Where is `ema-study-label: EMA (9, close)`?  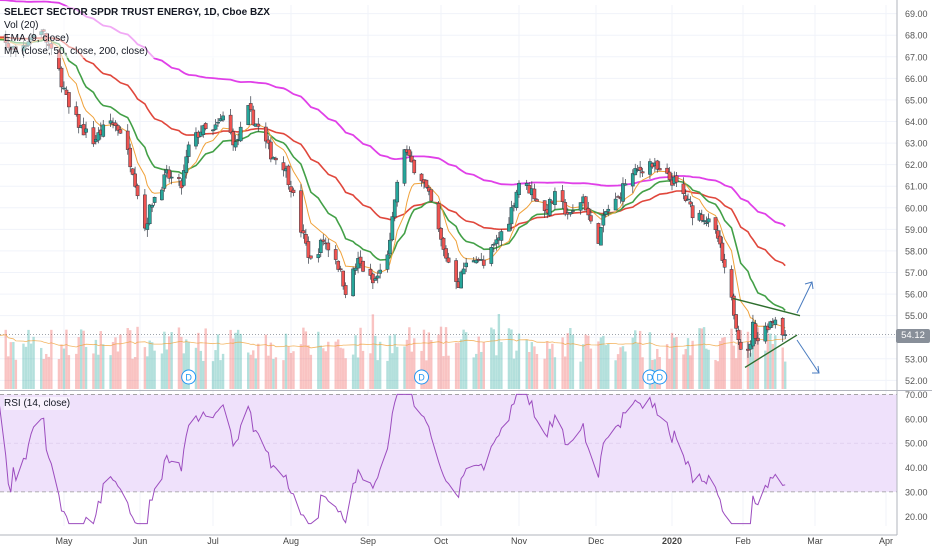
ema-study-label: EMA (9, close) is located at coordinates (37, 38).